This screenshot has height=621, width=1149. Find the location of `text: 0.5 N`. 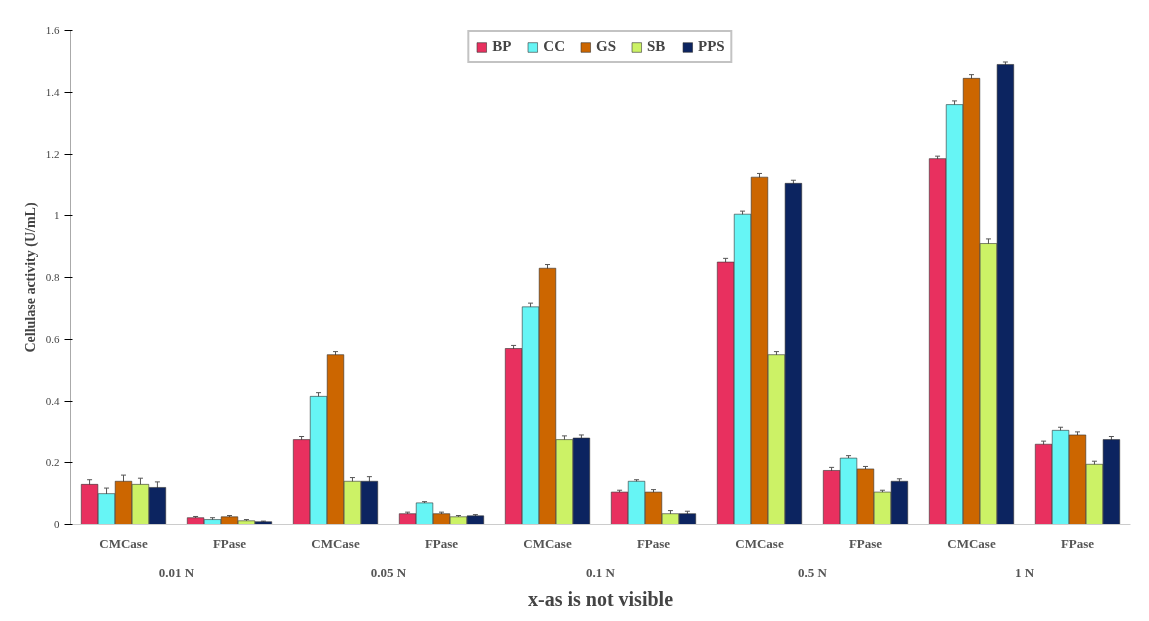

text: 0.5 N is located at coordinates (813, 572).